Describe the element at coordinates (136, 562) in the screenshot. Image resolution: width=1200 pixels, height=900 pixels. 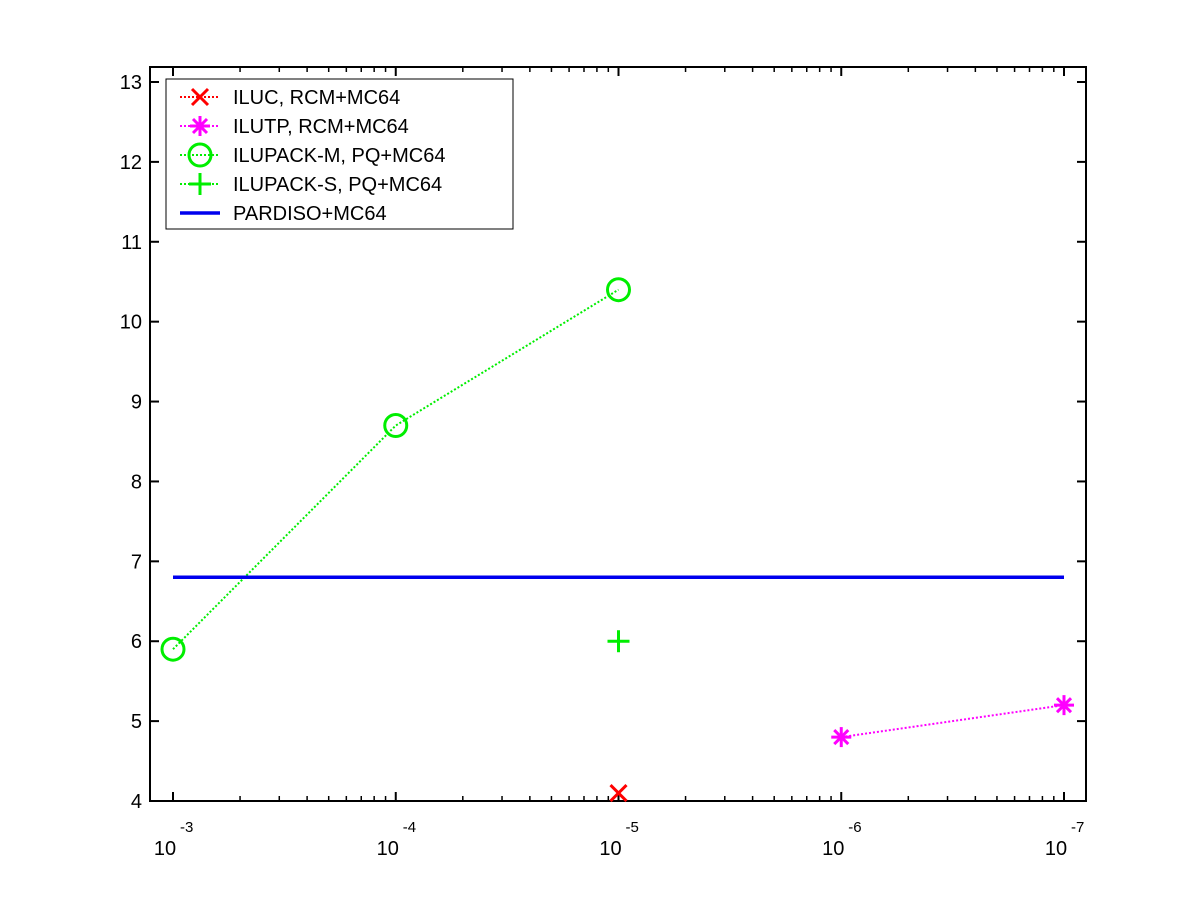
I see `y-tick-label: 7` at that location.